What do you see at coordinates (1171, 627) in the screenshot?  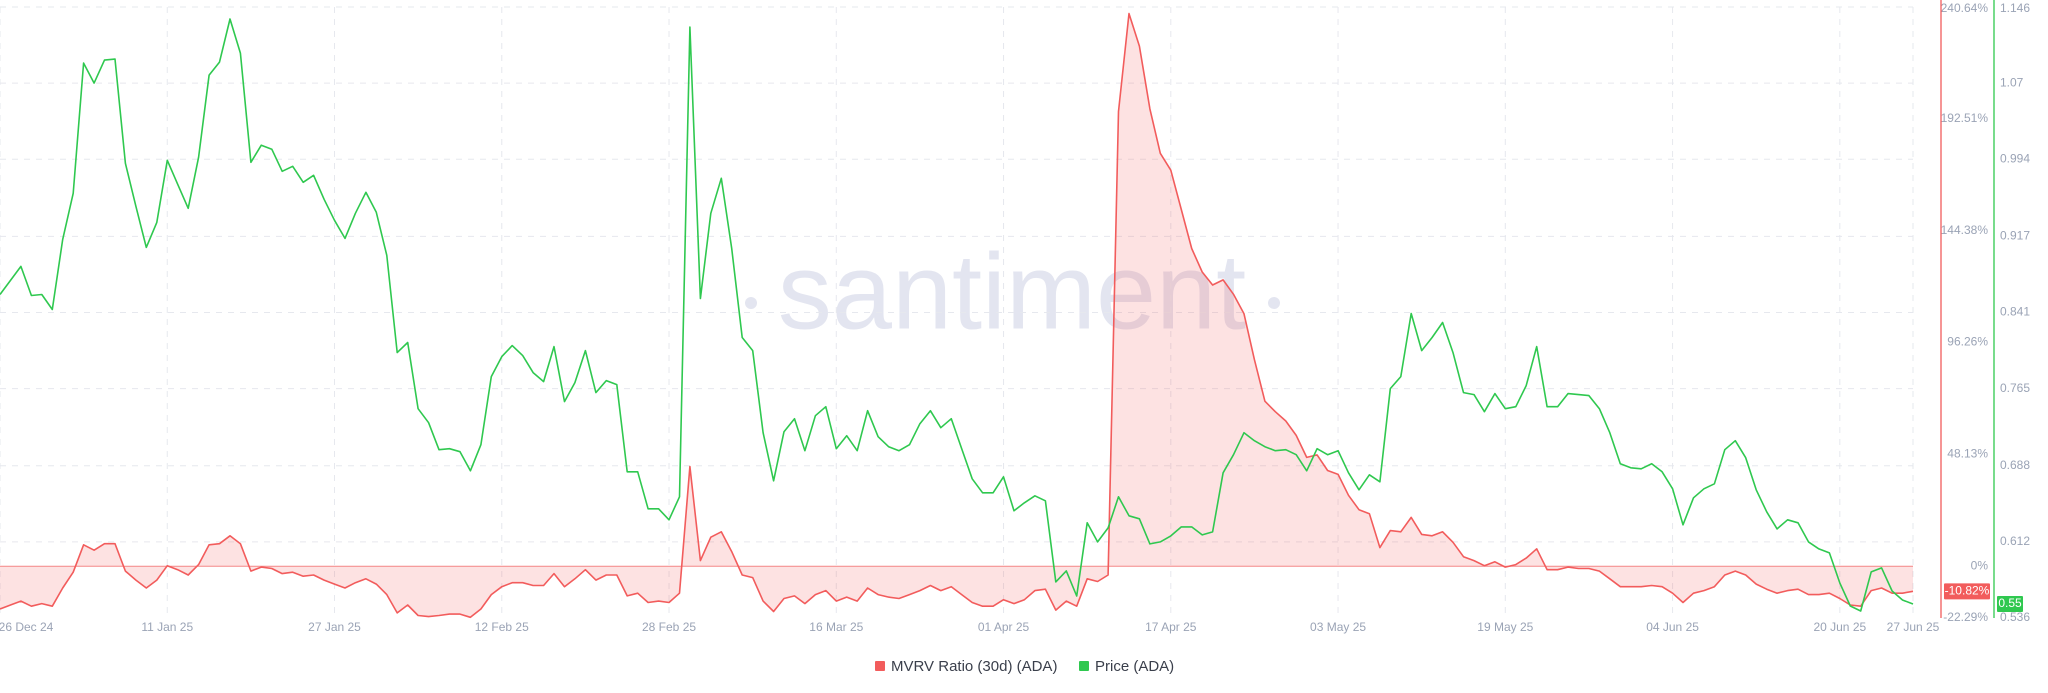 I see `x-tick-label: 17 Apr 25` at bounding box center [1171, 627].